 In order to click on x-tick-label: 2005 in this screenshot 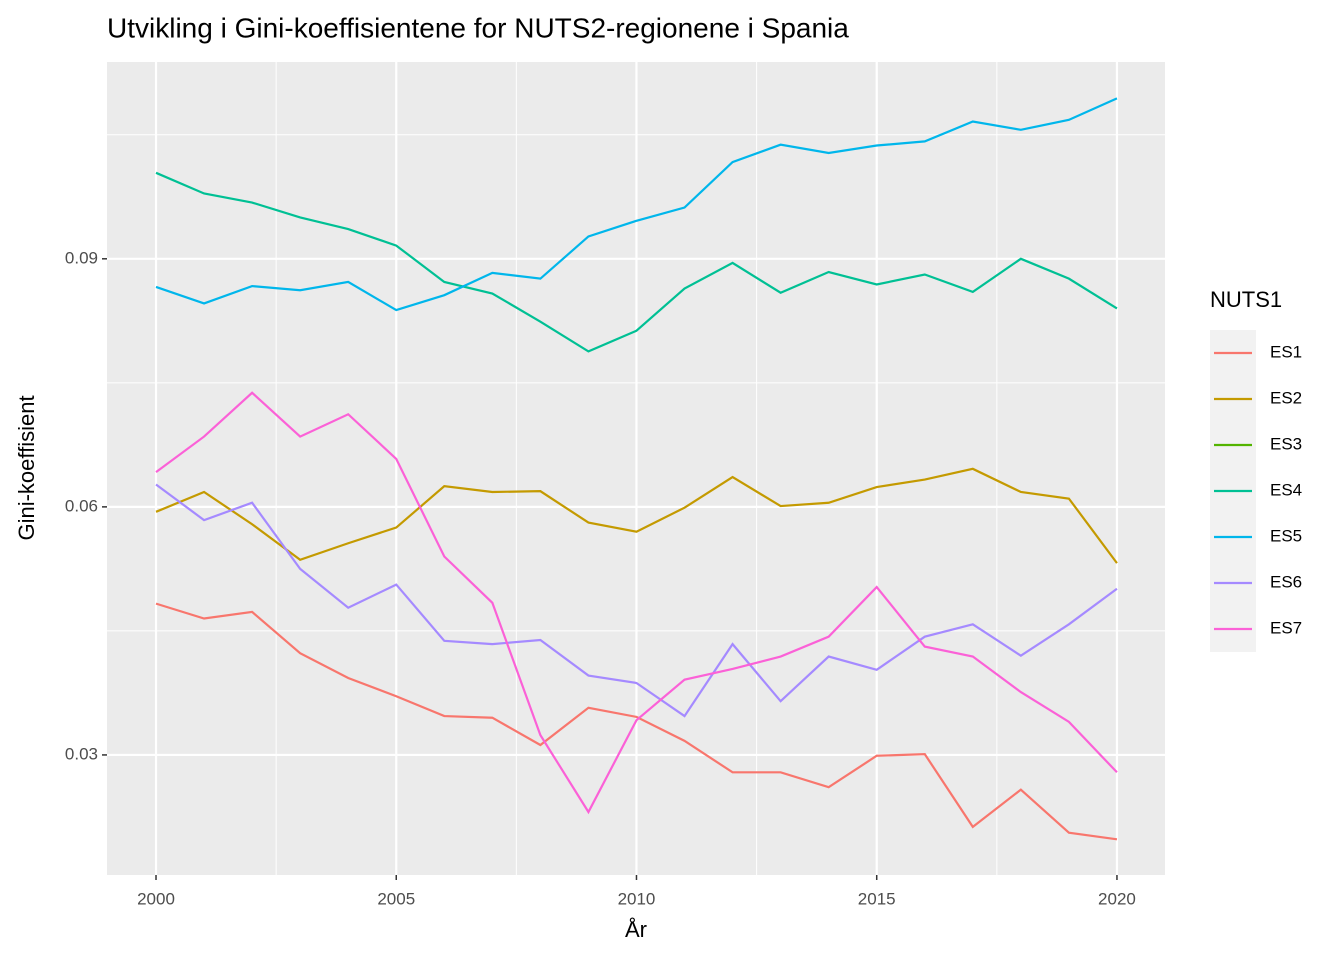, I will do `click(396, 898)`.